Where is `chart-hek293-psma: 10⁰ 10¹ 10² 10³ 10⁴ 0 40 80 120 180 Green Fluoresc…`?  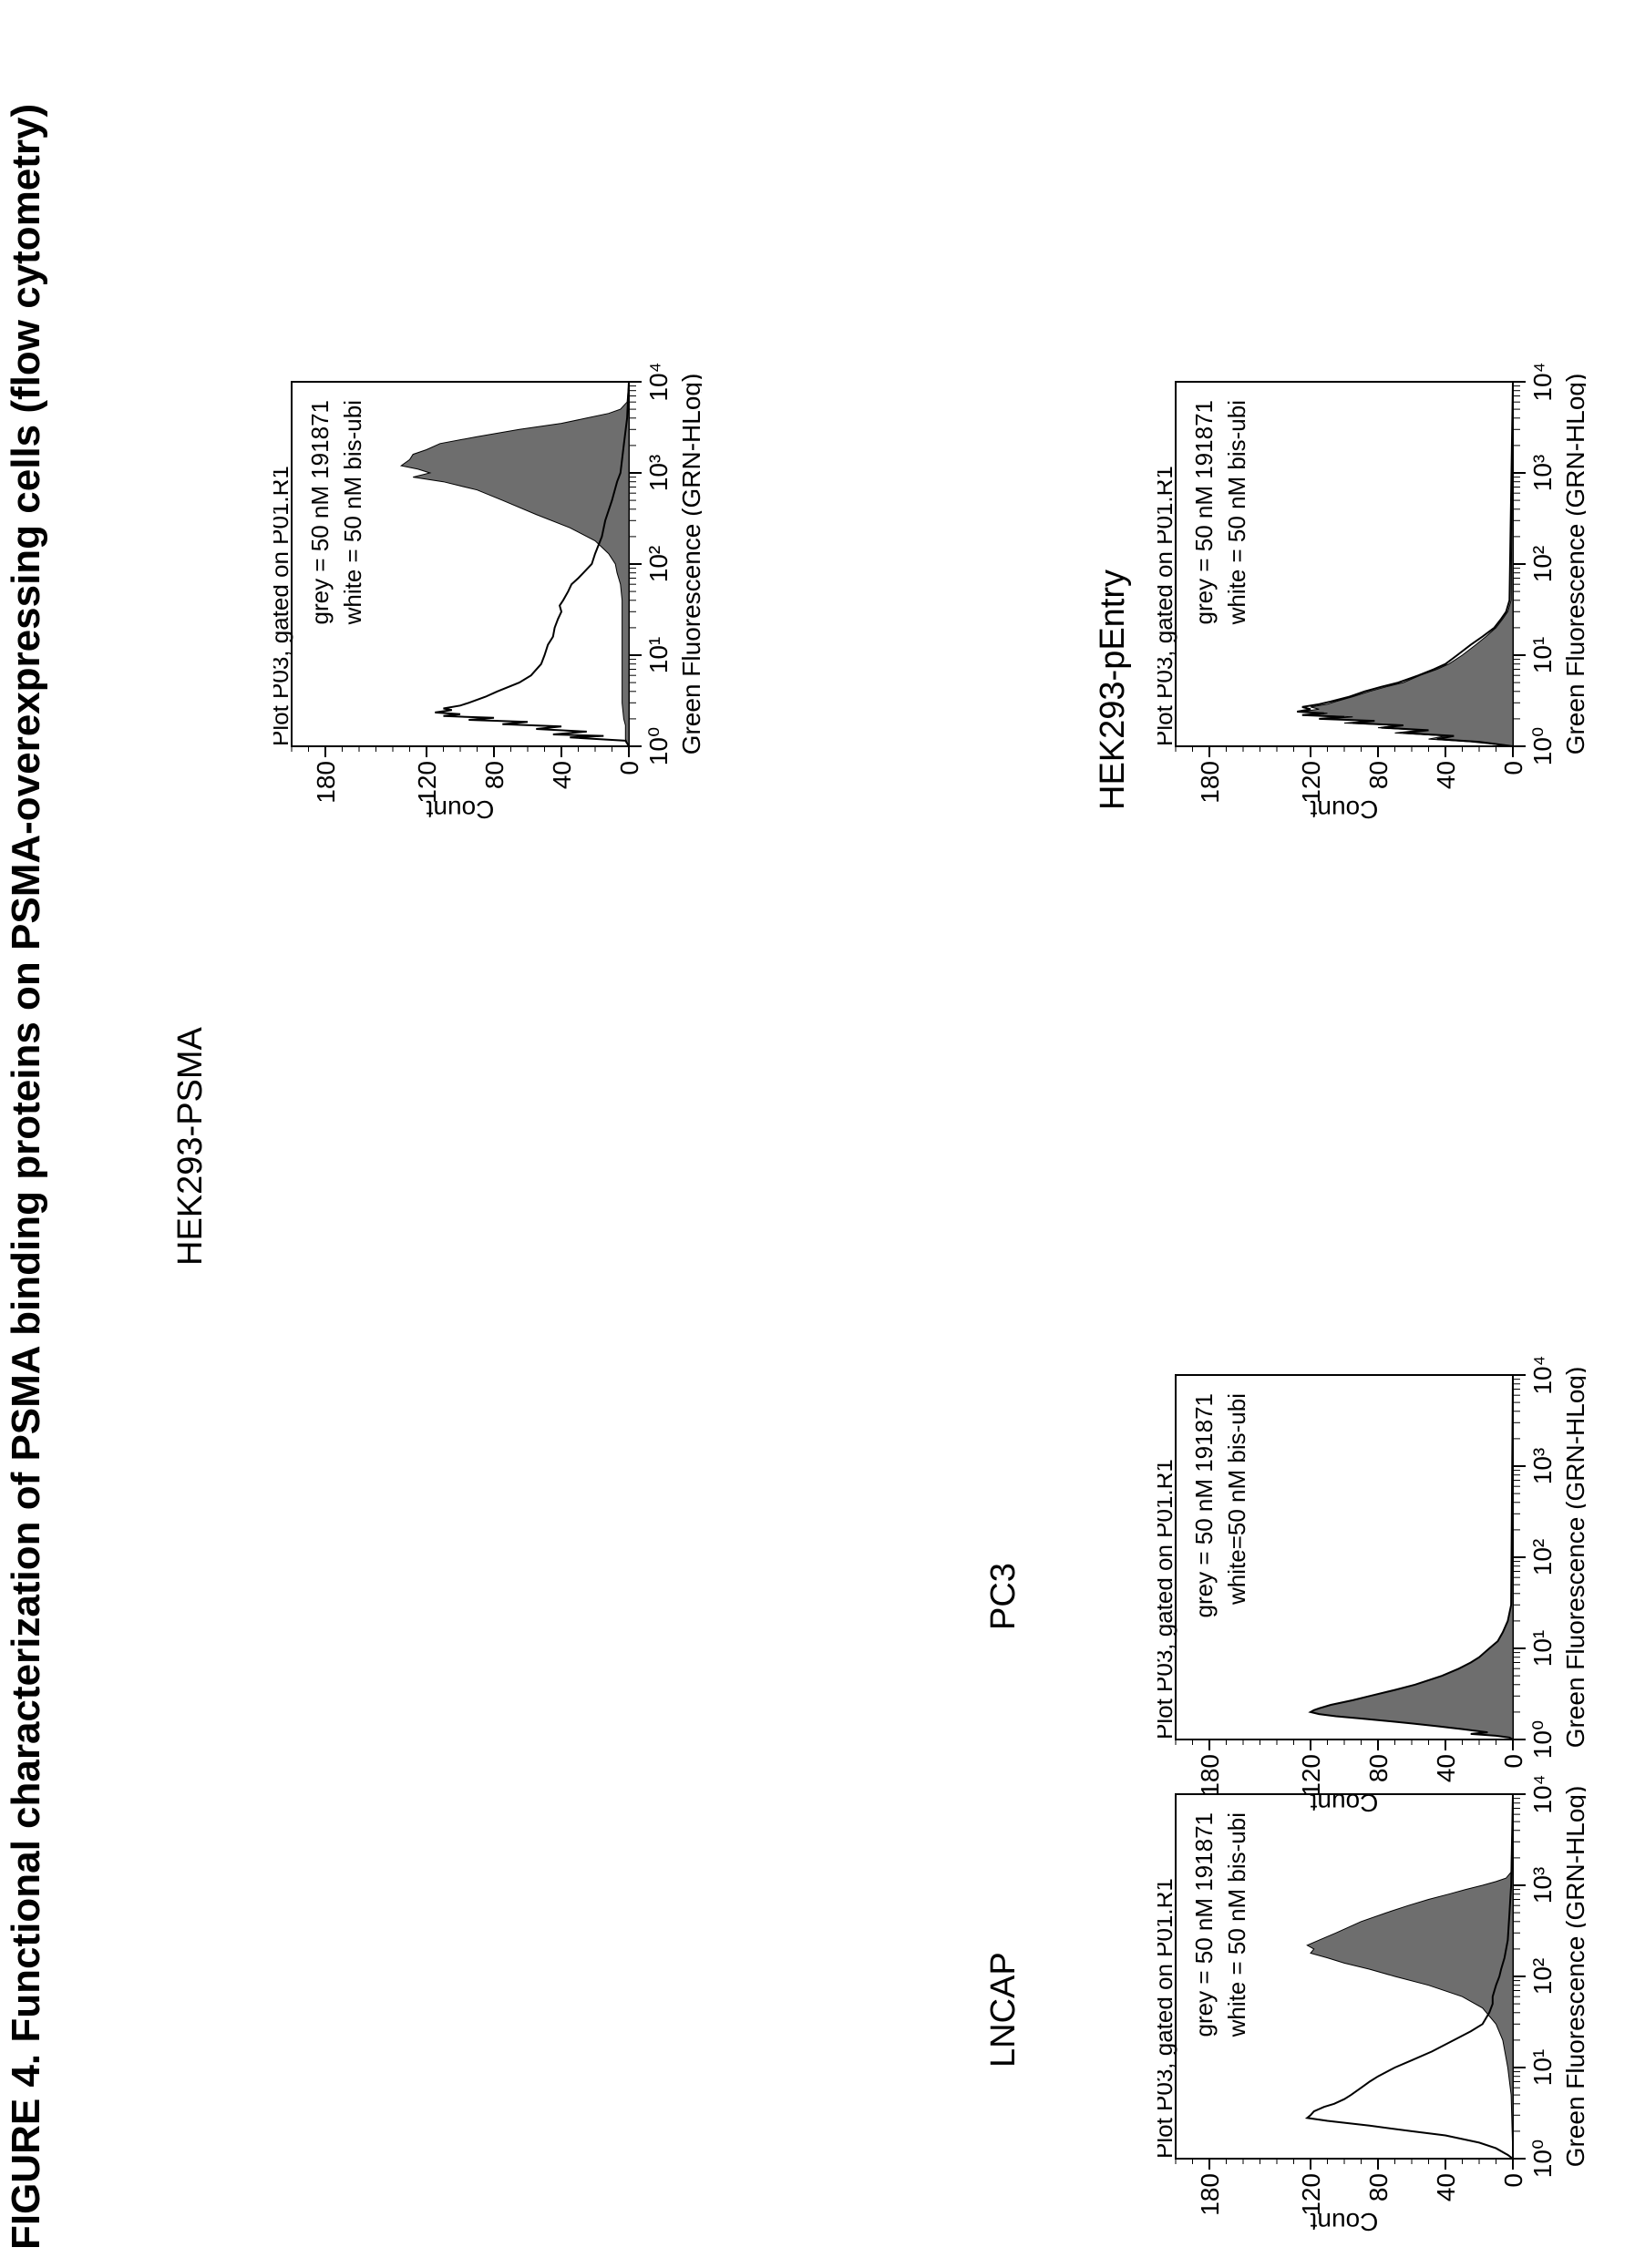
chart-hek293-psma: 10⁰ 10¹ 10² 10³ 10⁴ 0 40 80 120 180 Green Fluoresc… is located at coordinates (487, 590).